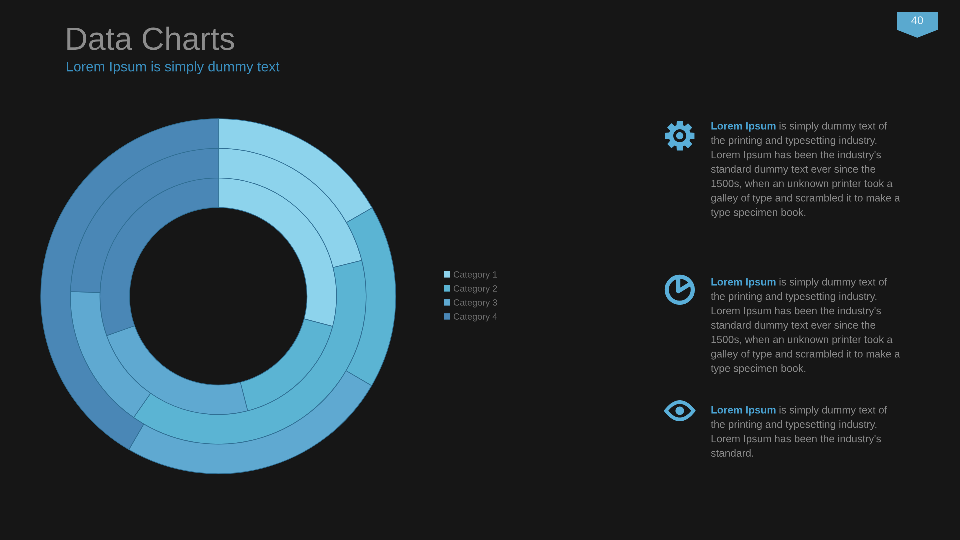  What do you see at coordinates (476, 276) in the screenshot?
I see `legend-label: Category 1` at bounding box center [476, 276].